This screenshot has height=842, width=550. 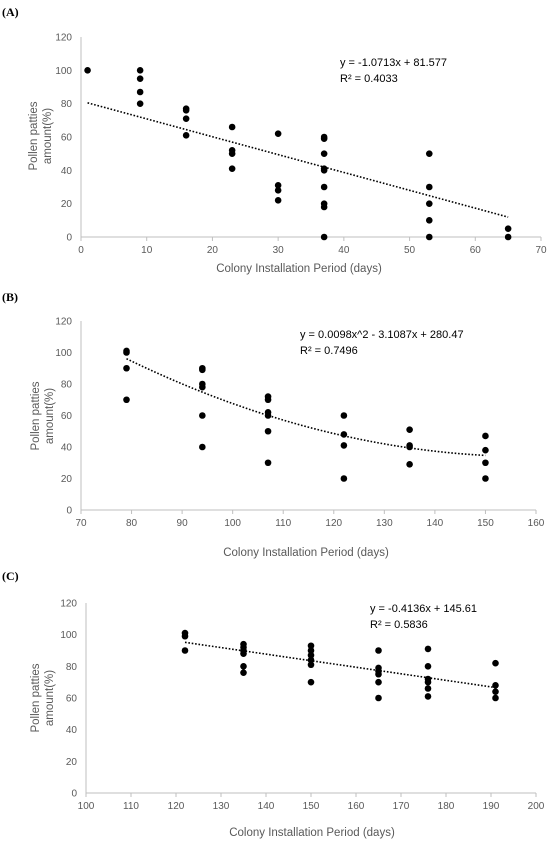 I want to click on r-squared-label: R² = 0.4033, so click(x=369, y=79).